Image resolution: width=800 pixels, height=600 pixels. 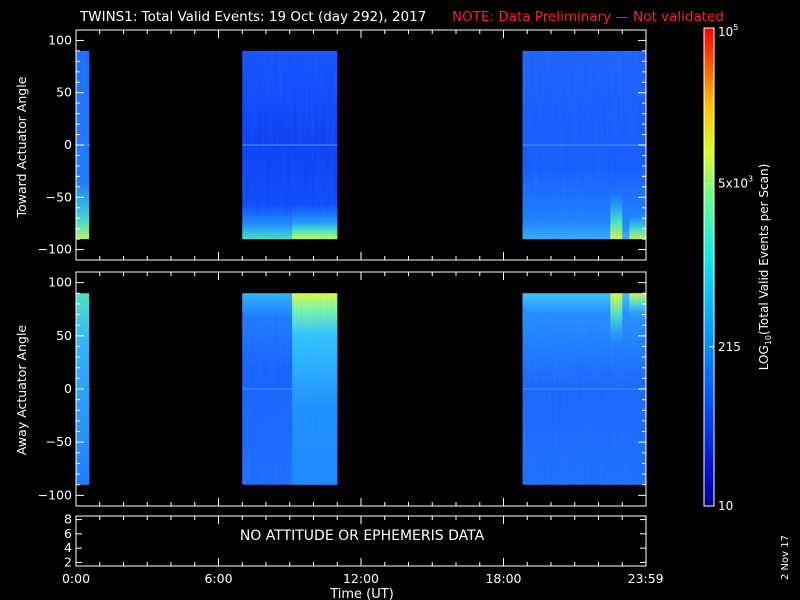 I want to click on x-tick-label: 23:59, so click(x=646, y=578).